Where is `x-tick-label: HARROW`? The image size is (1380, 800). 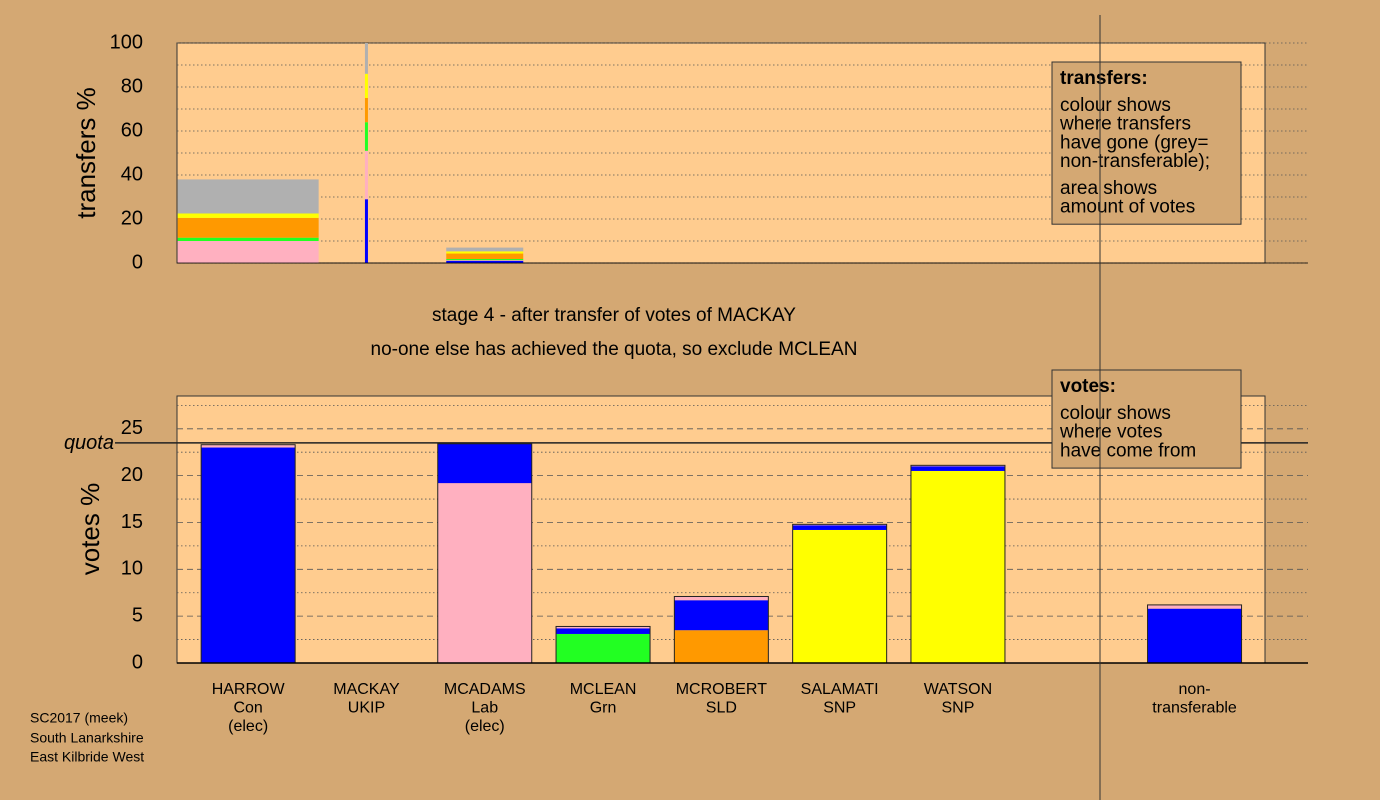 x-tick-label: HARROW is located at coordinates (249, 689).